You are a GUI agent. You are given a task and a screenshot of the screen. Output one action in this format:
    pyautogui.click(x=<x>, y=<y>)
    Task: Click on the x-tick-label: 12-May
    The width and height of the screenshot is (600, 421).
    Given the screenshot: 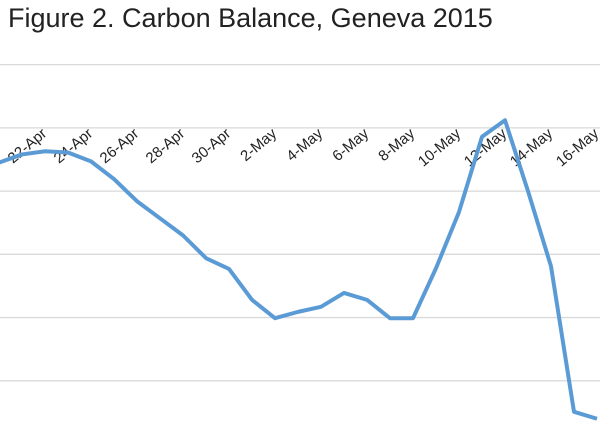 What is the action you would take?
    pyautogui.click(x=486, y=147)
    